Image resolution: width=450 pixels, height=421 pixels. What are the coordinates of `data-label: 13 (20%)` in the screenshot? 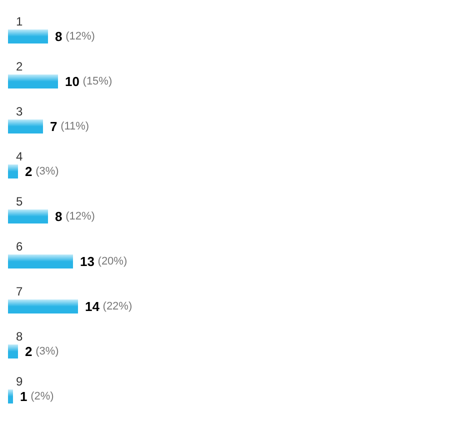 It's located at (104, 261).